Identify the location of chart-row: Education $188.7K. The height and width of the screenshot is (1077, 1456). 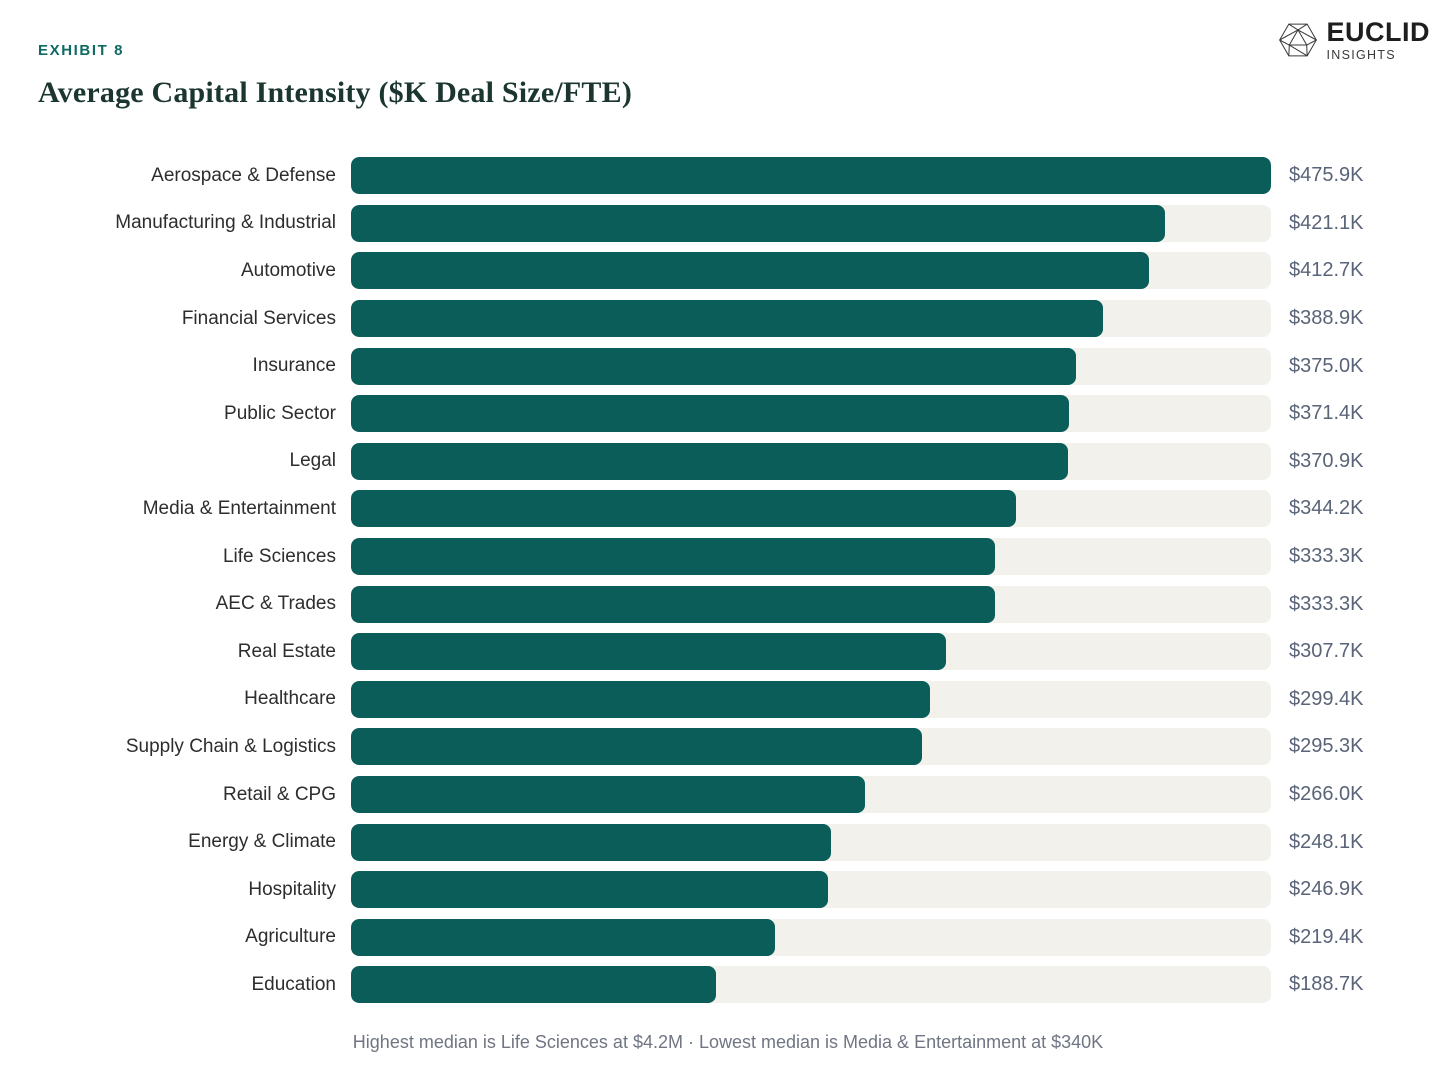
(728, 985).